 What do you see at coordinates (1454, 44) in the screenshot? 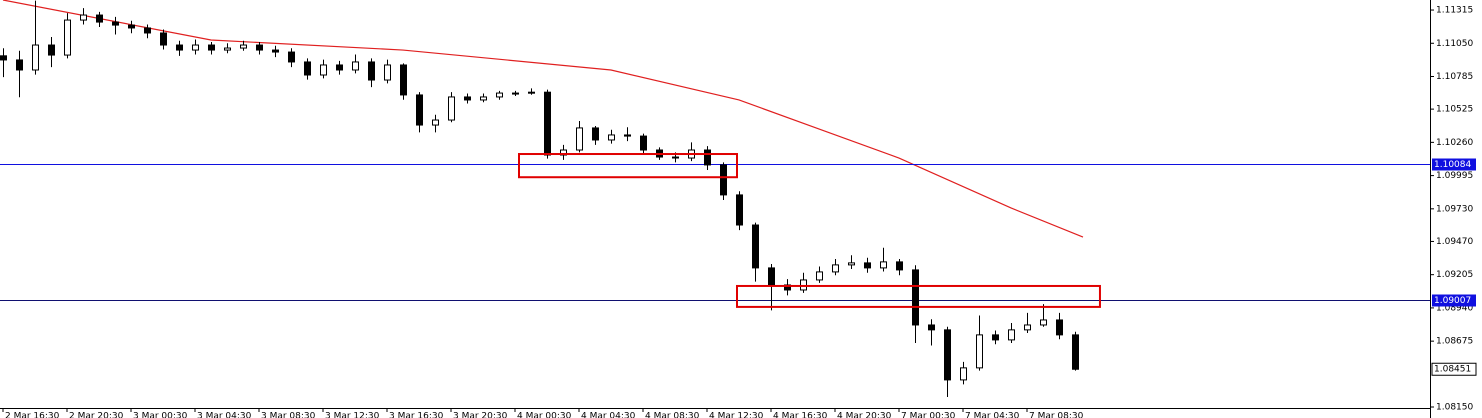
I see `y-tick-label: 1.11050` at bounding box center [1454, 44].